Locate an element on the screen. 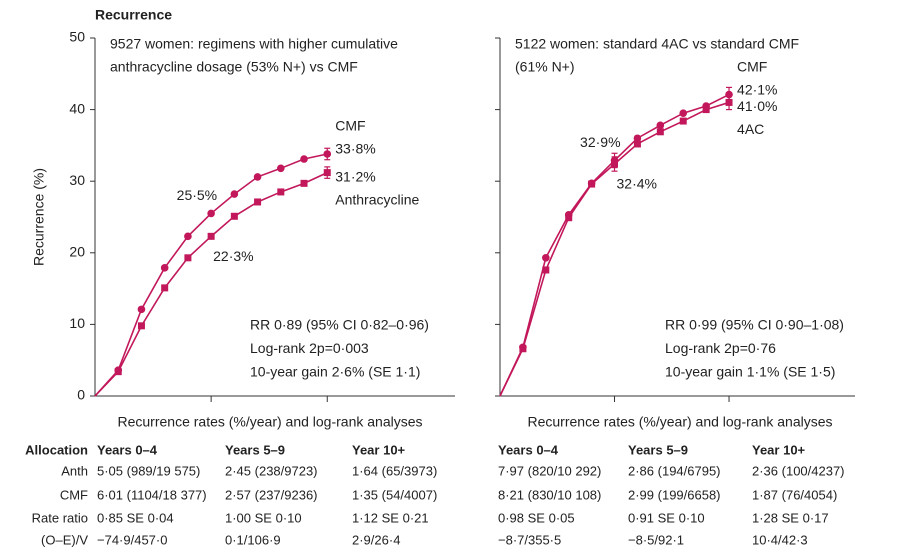 The width and height of the screenshot is (901, 555). row-label: CMF is located at coordinates (74, 494).